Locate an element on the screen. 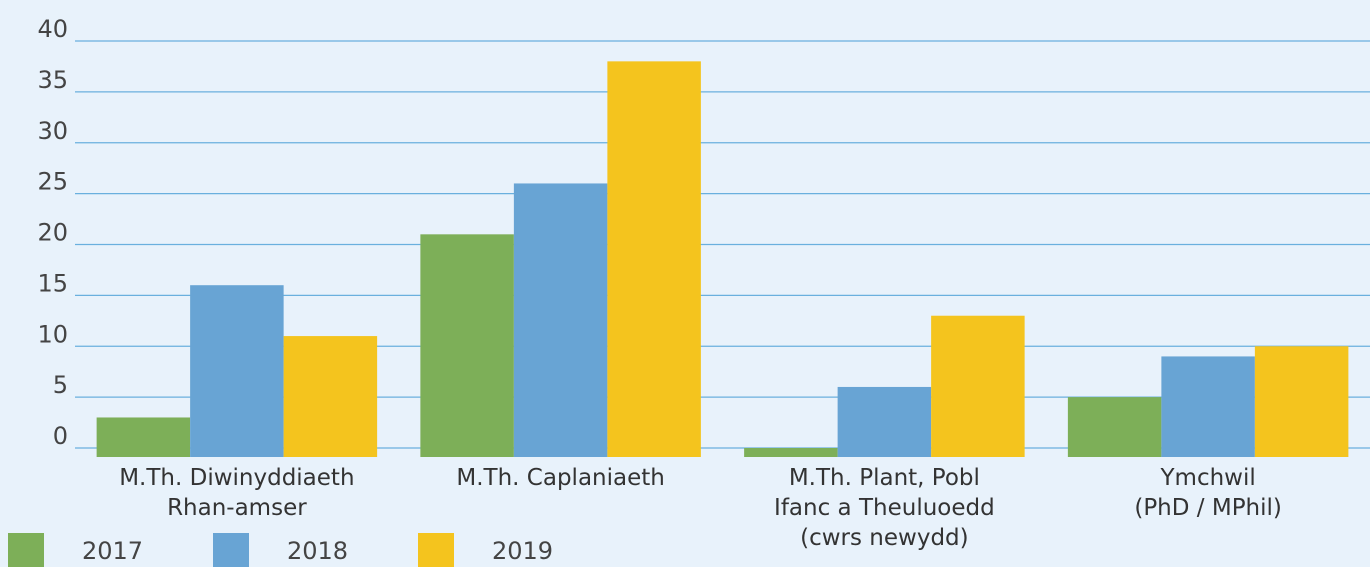  y-tick-label: 30 is located at coordinates (52, 131).